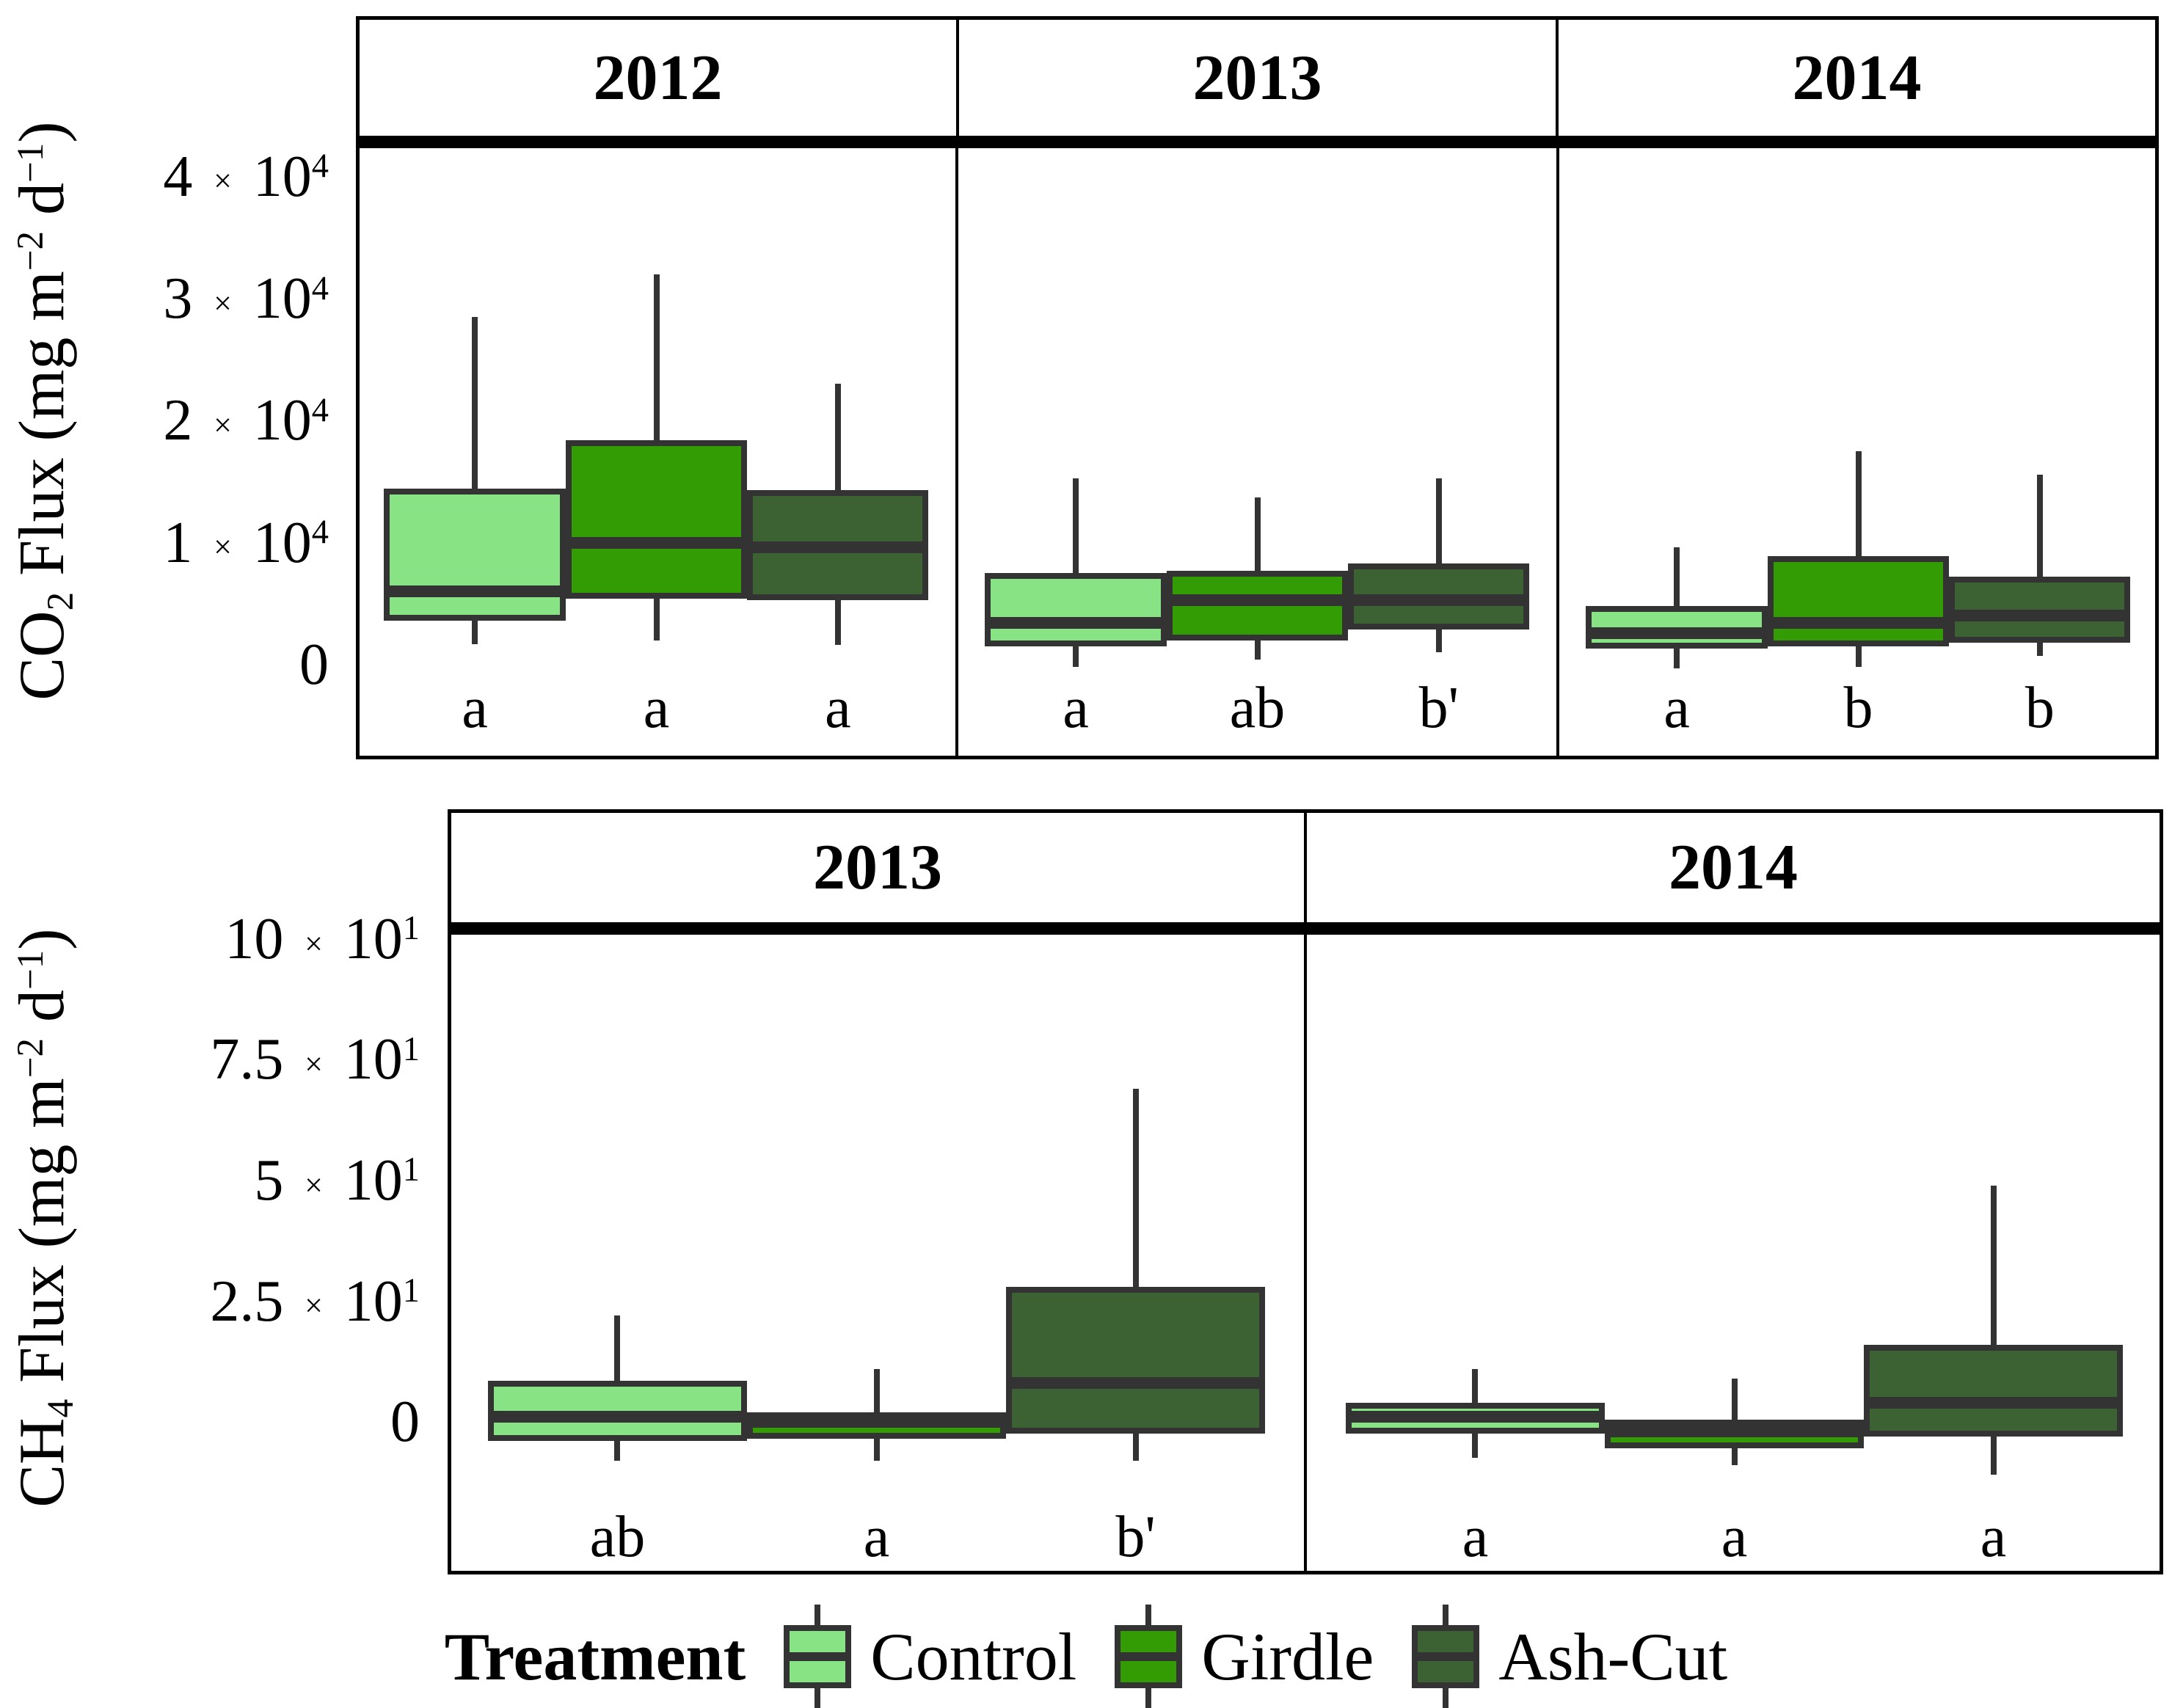 This screenshot has height=1708, width=2172. Describe the element at coordinates (1859, 600) in the screenshot. I see `box-girdle-2014` at that location.